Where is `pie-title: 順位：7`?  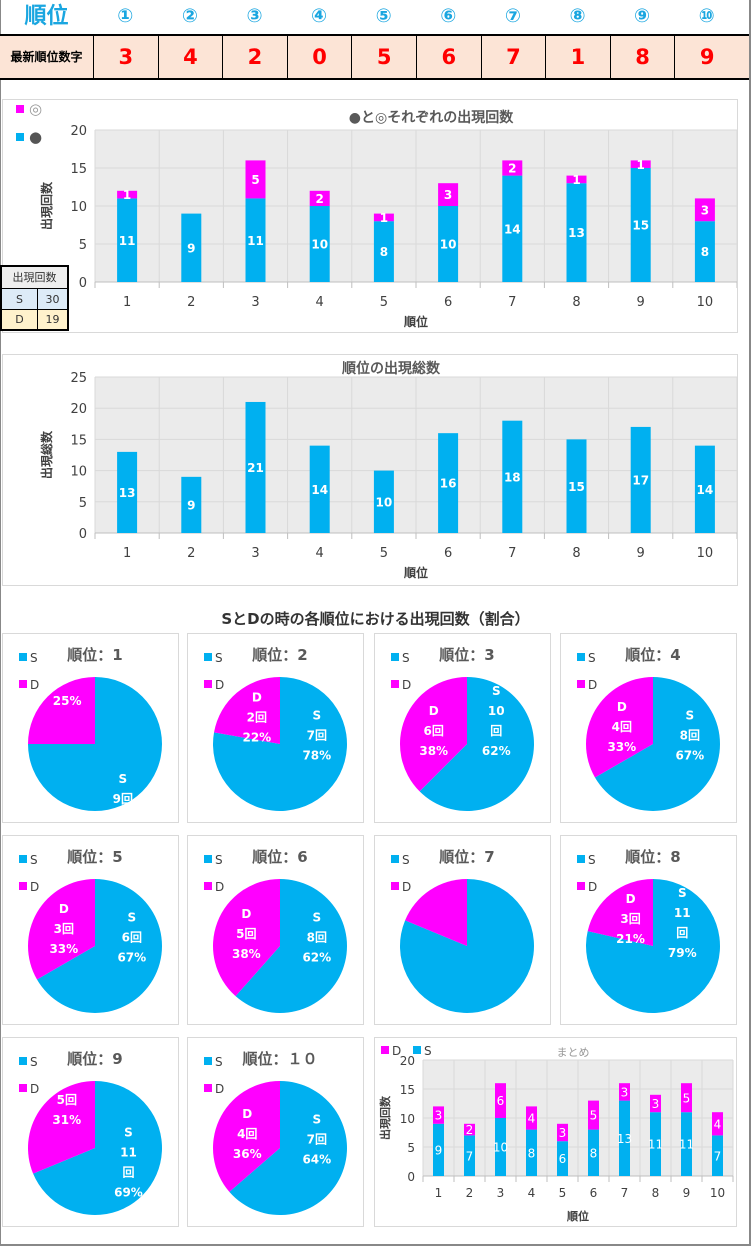 pie-title: 順位：7 is located at coordinates (466, 857).